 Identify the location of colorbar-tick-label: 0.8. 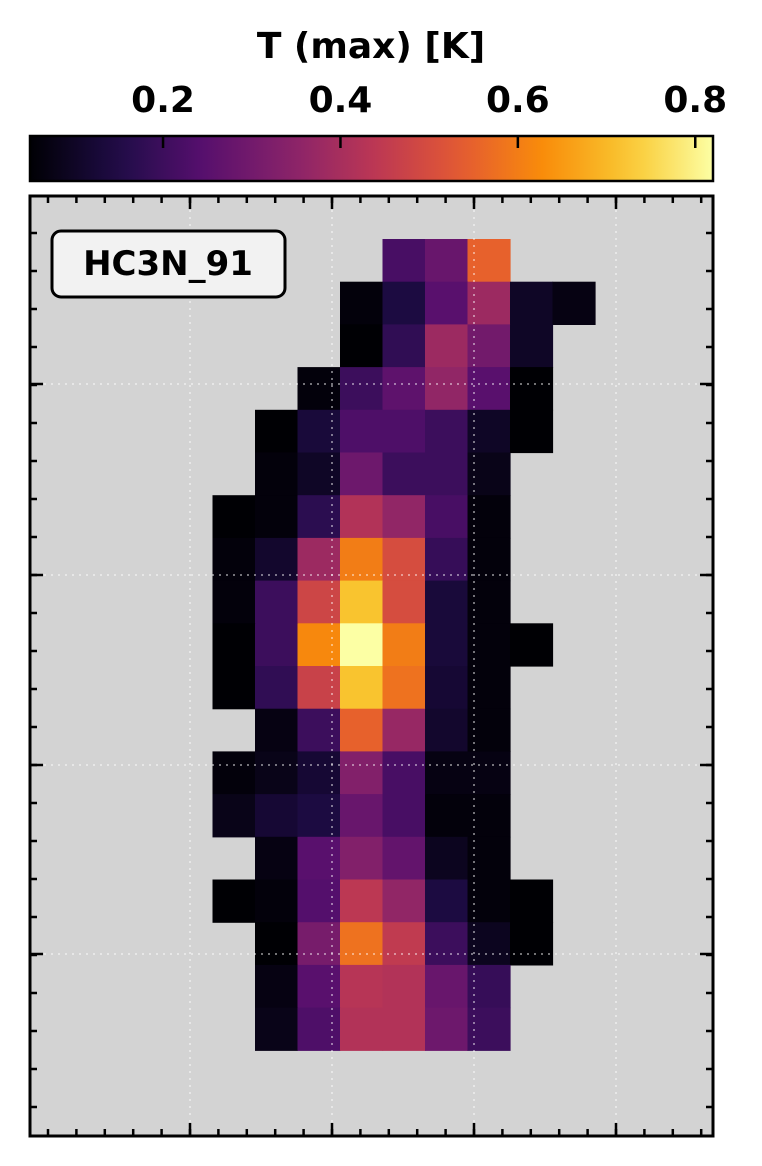
(695, 100).